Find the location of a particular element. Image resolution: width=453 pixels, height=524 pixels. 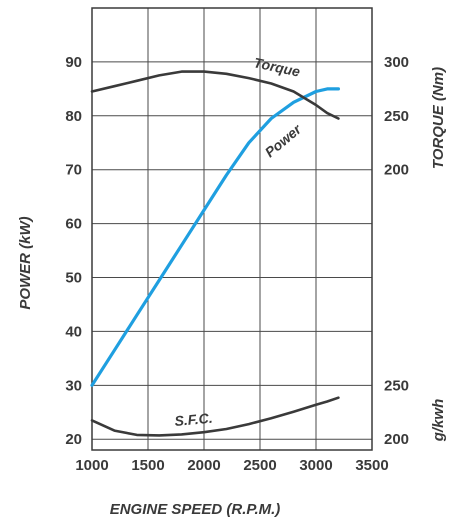

right-top-axis-title: TORQUE (Nm) is located at coordinates (438, 118).